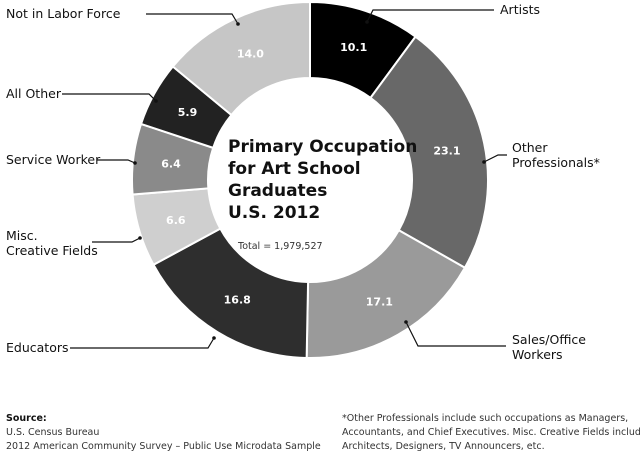 Image resolution: width=640 pixels, height=461 pixels. Describe the element at coordinates (63, 13) in the screenshot. I see `category-label: Not in Labor Force` at that location.